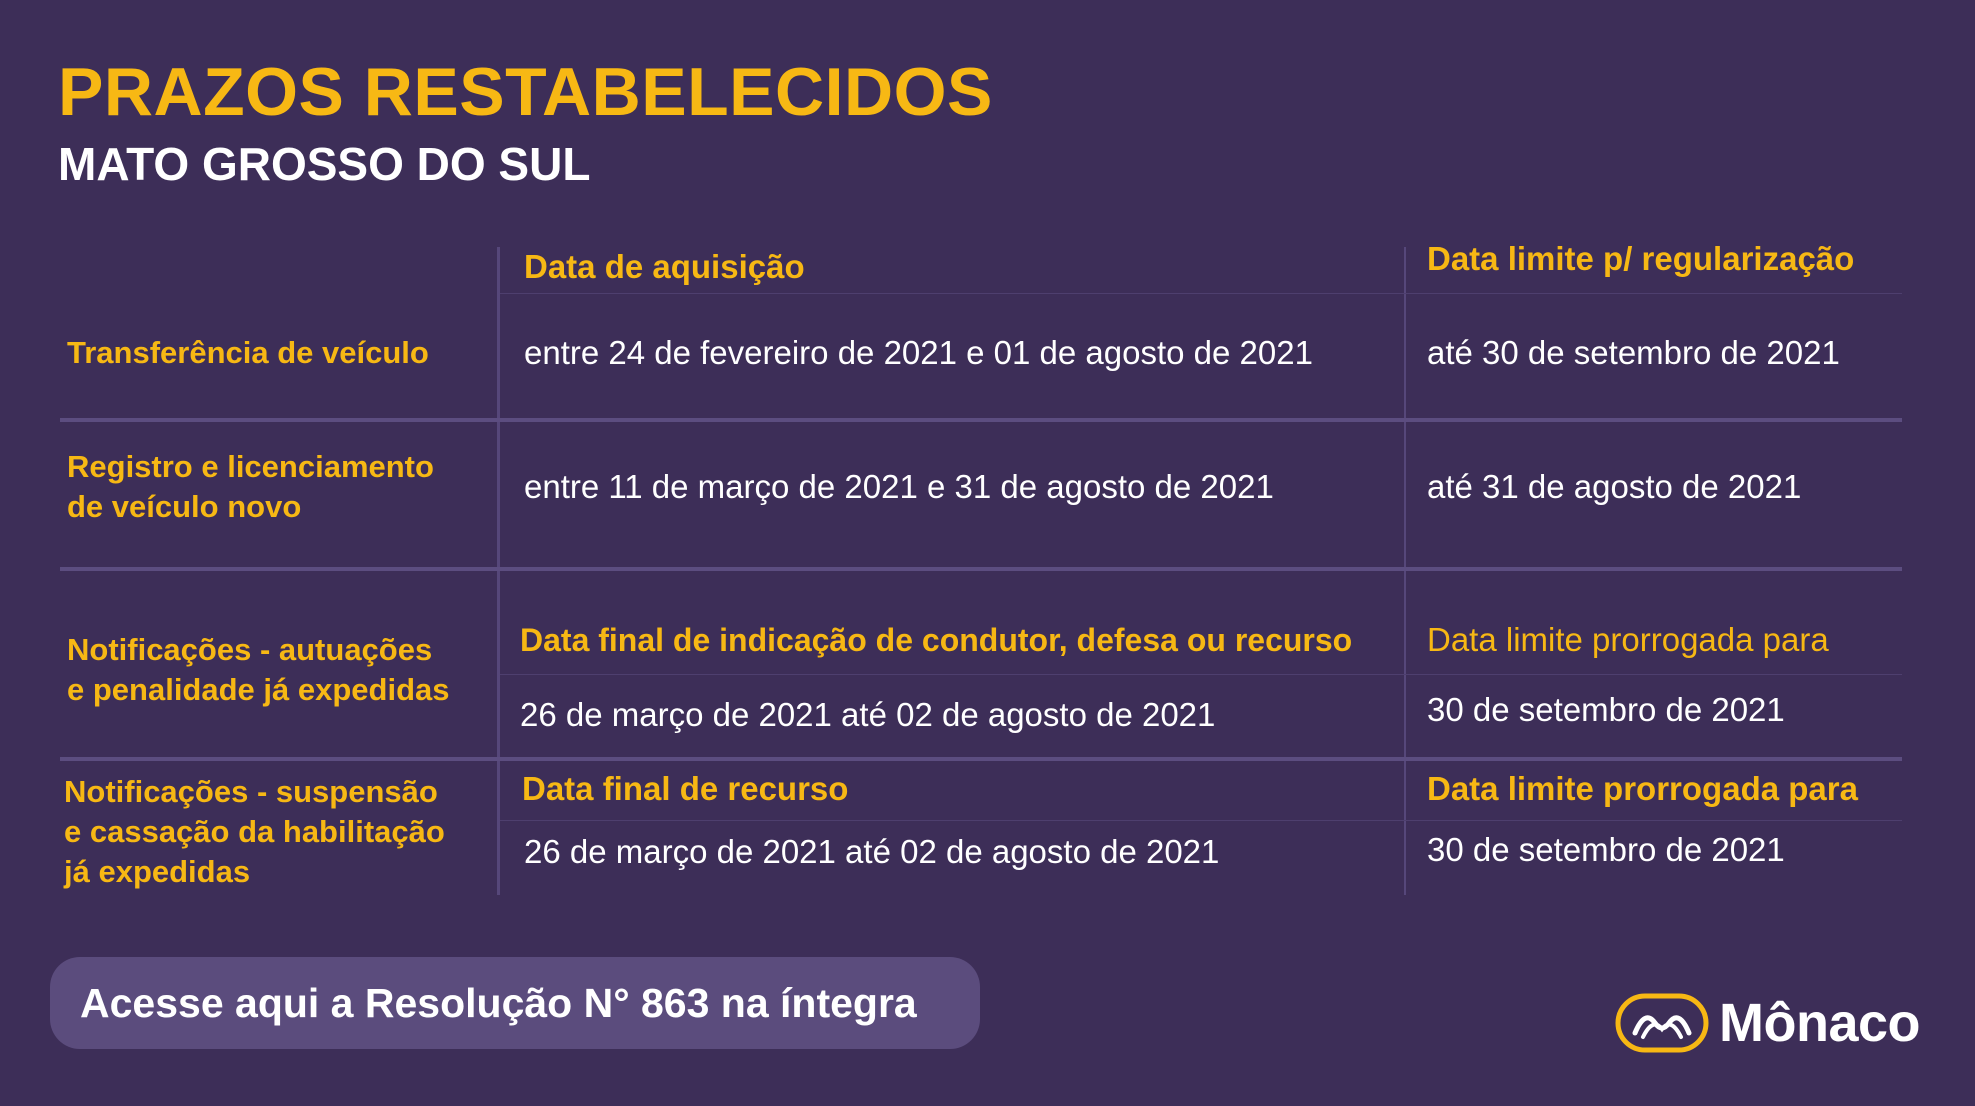  What do you see at coordinates (685, 788) in the screenshot?
I see `sub-header-date: Data final de recurso` at bounding box center [685, 788].